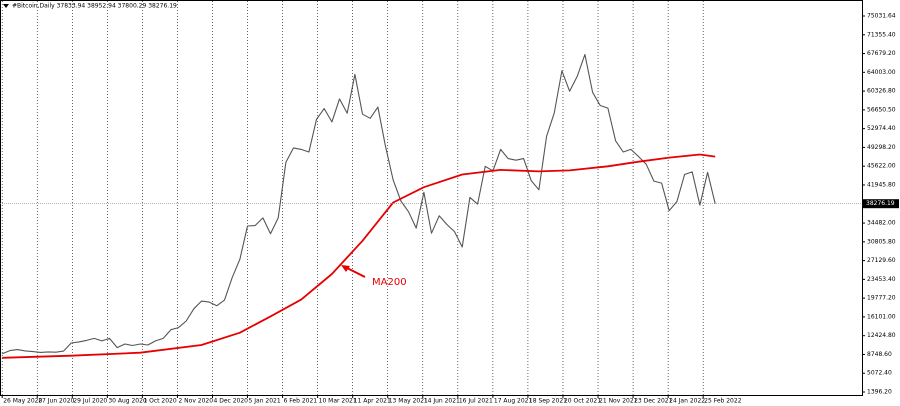  I want to click on y-tick-label: 27129.60, so click(881, 260).